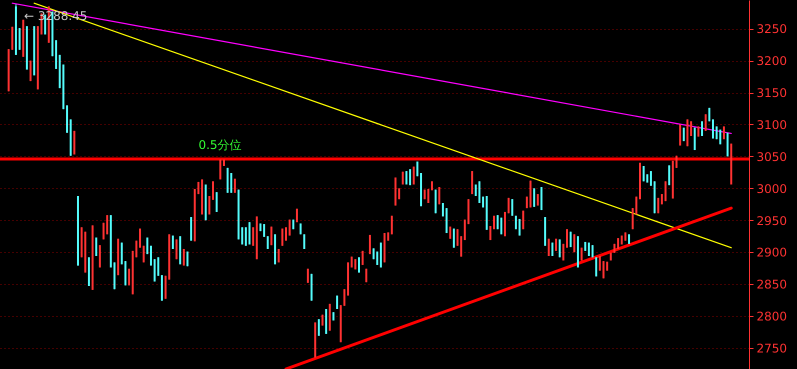 The image size is (797, 369). I want to click on y-tick-label: 3100, so click(772, 125).